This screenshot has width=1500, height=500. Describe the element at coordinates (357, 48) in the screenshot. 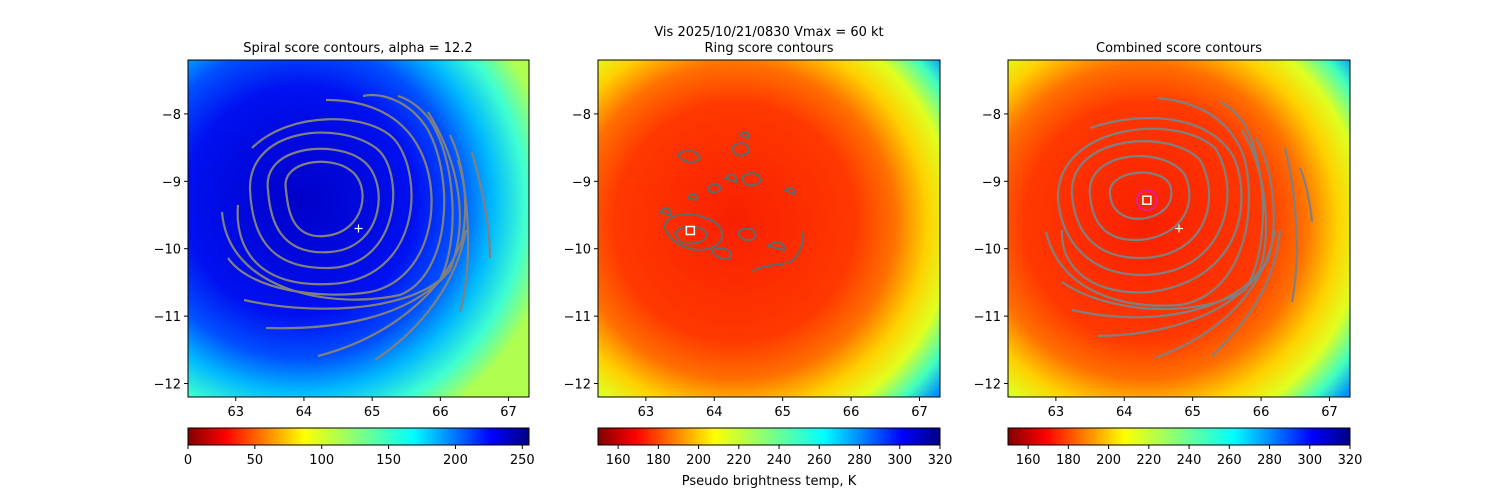

I see `panel-spiral-title: Spiral score contours, alpha = 12.2` at that location.